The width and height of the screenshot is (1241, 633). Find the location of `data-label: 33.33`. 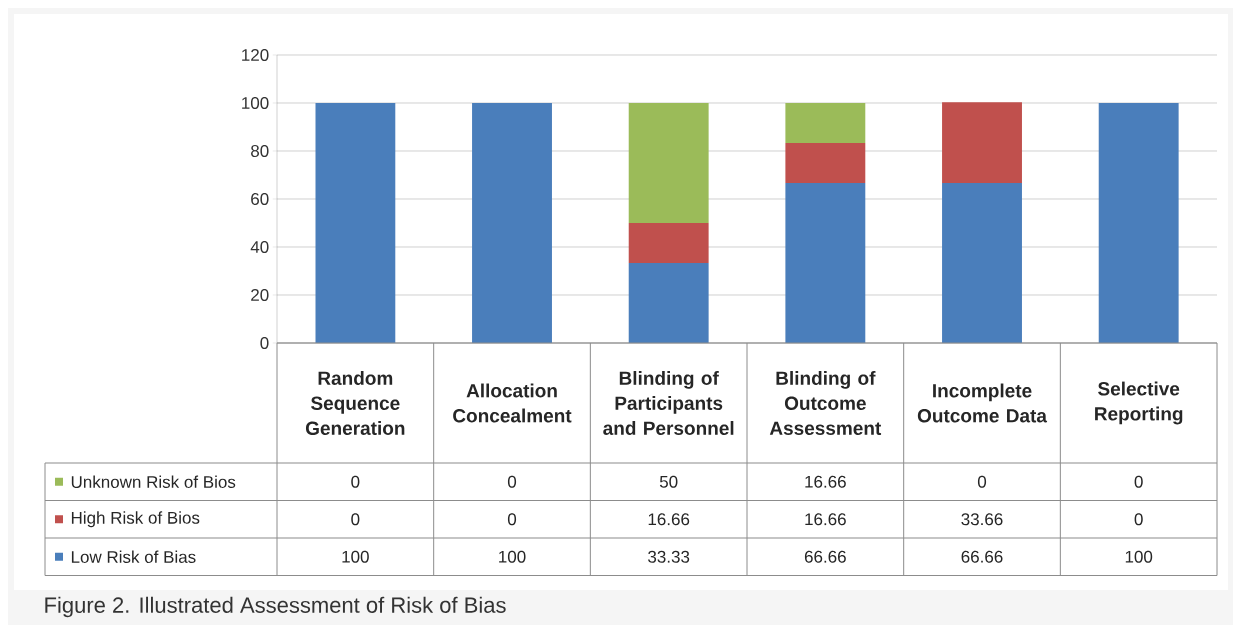

data-label: 33.33 is located at coordinates (669, 556).